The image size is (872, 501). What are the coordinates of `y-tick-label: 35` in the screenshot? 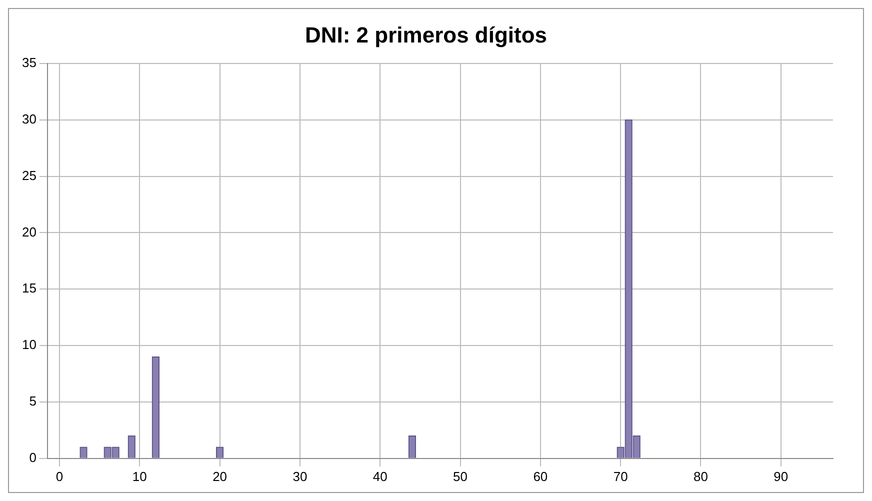 It's located at (29, 62).